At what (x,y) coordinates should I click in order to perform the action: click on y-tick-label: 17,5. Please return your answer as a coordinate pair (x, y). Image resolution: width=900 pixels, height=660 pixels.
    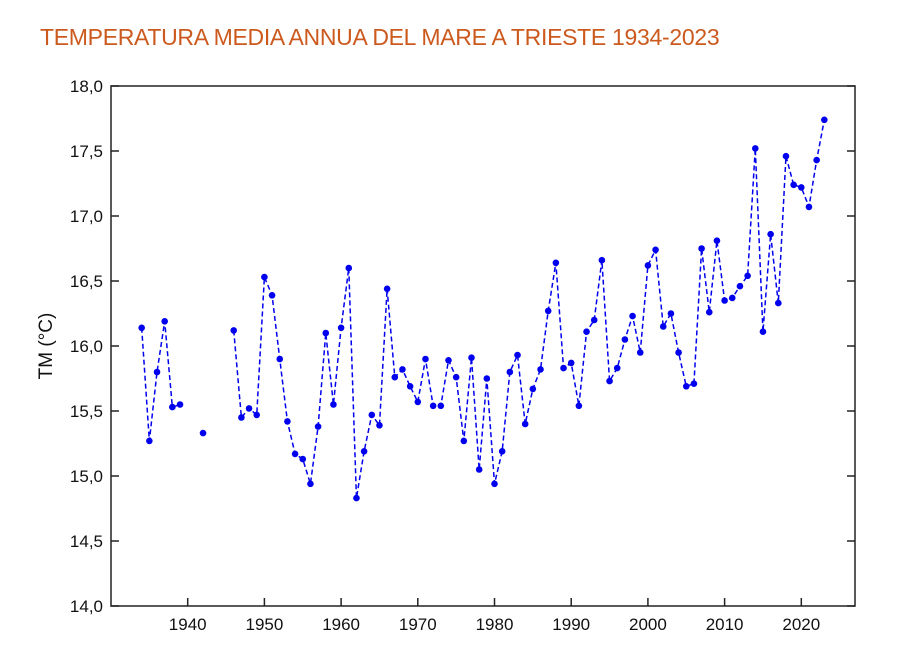
    Looking at the image, I should click on (86, 151).